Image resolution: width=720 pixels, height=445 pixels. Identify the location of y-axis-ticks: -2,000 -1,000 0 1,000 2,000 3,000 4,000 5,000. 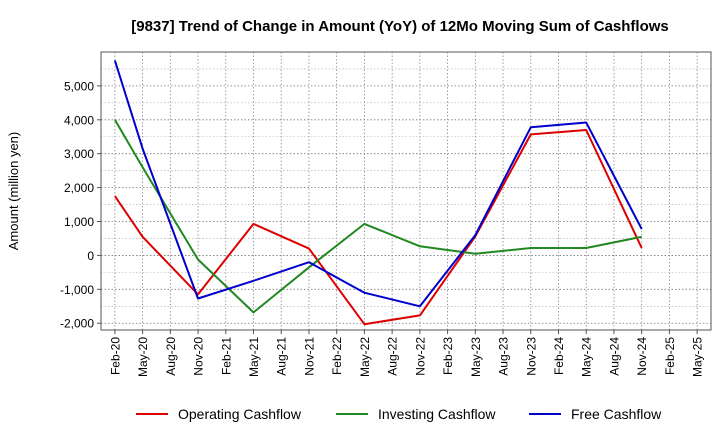
(80, 205).